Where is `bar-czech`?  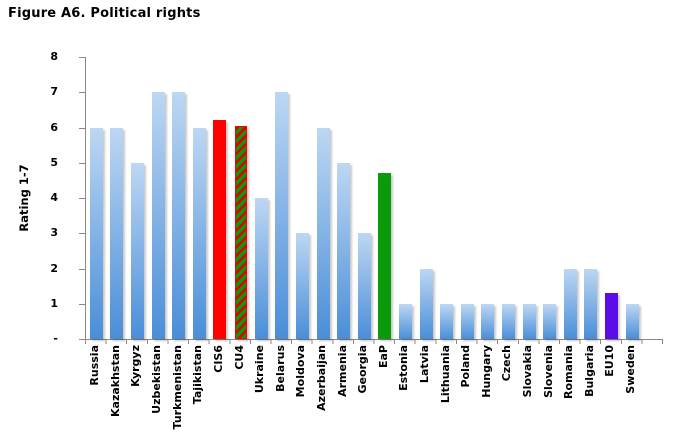 bar-czech is located at coordinates (508, 321).